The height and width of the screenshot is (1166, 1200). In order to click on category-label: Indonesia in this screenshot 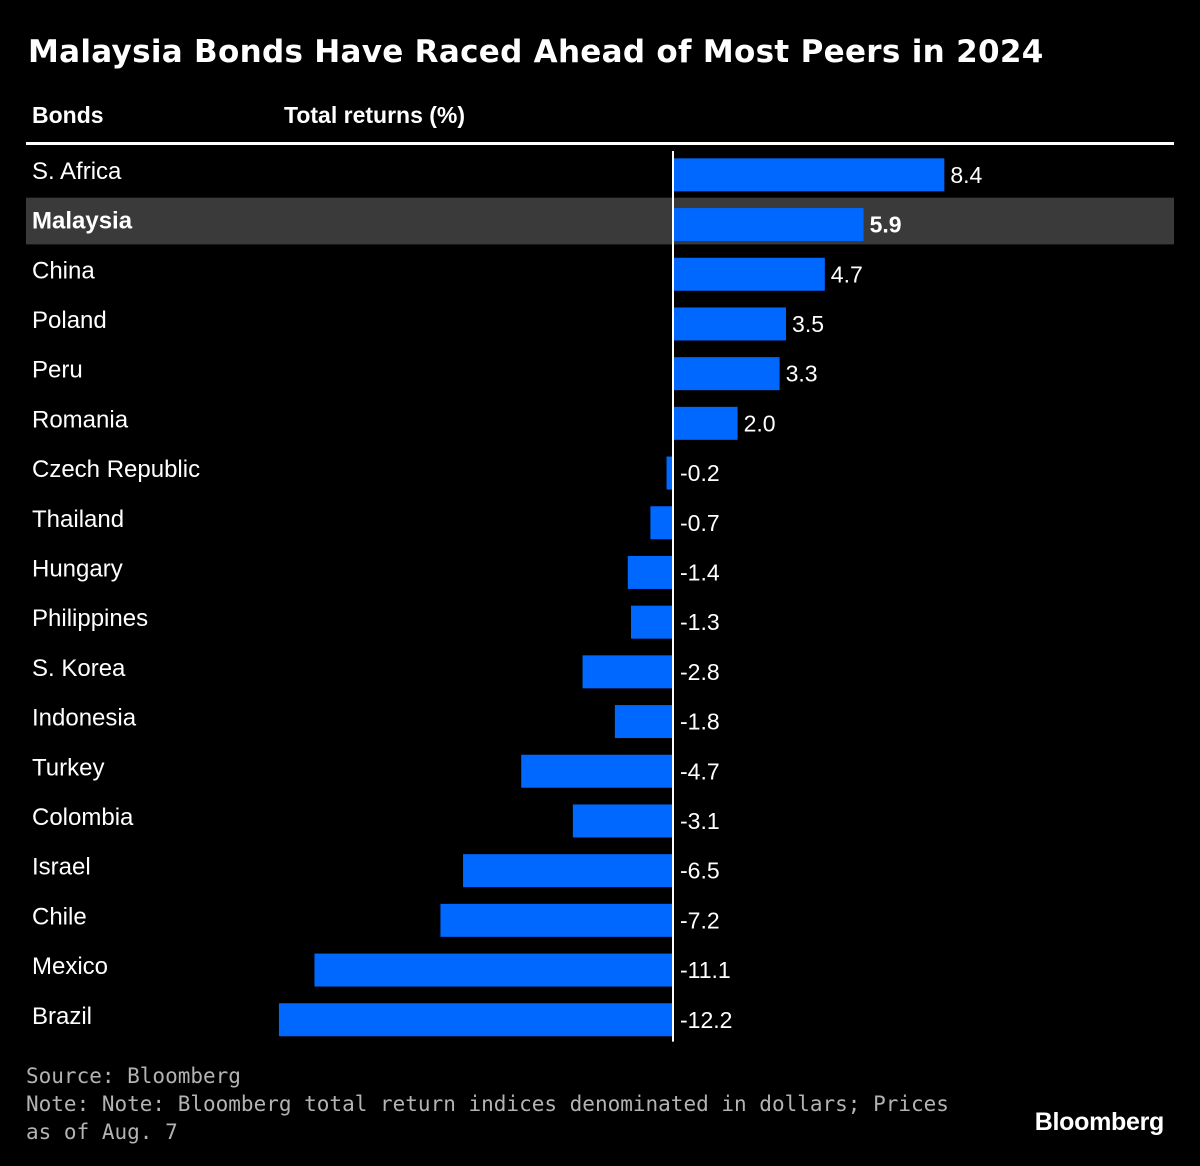, I will do `click(84, 718)`.